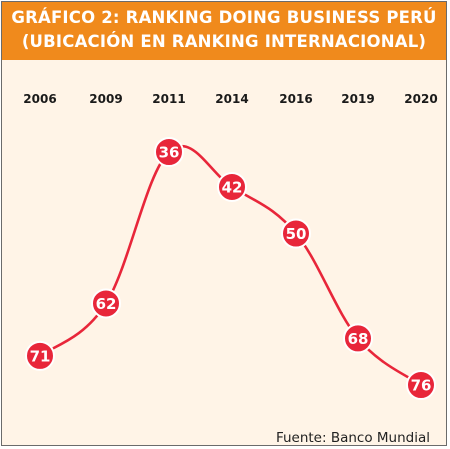  Describe the element at coordinates (357, 99) in the screenshot. I see `x-tick-label: 2019` at that location.